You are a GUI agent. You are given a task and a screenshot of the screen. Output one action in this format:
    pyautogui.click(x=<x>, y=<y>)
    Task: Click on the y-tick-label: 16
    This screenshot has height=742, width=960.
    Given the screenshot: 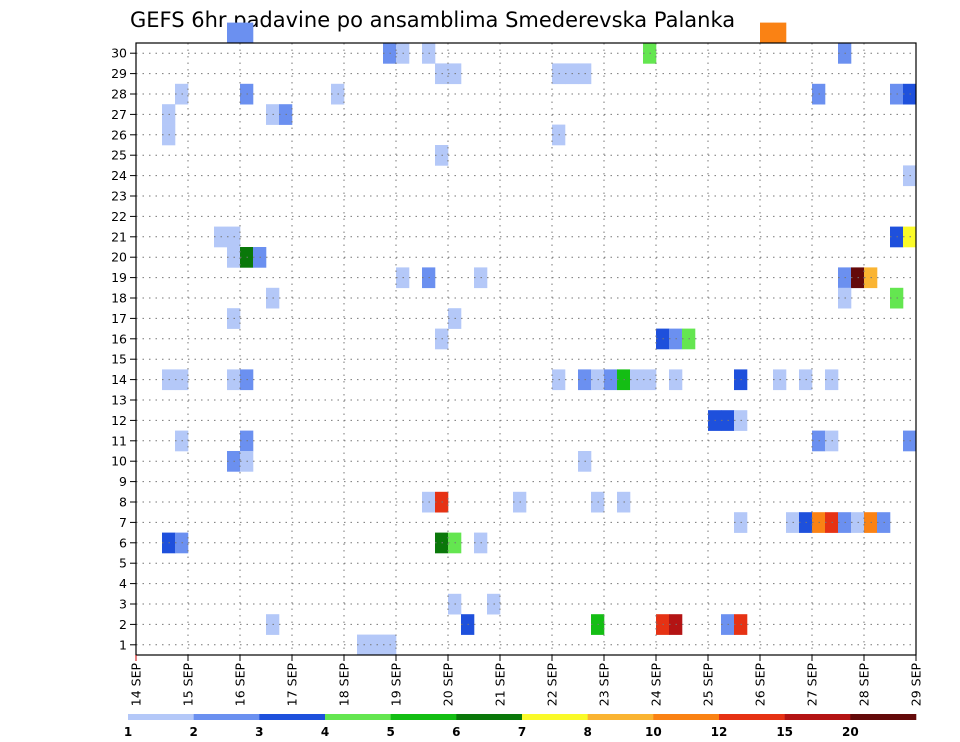 What is the action you would take?
    pyautogui.click(x=119, y=338)
    